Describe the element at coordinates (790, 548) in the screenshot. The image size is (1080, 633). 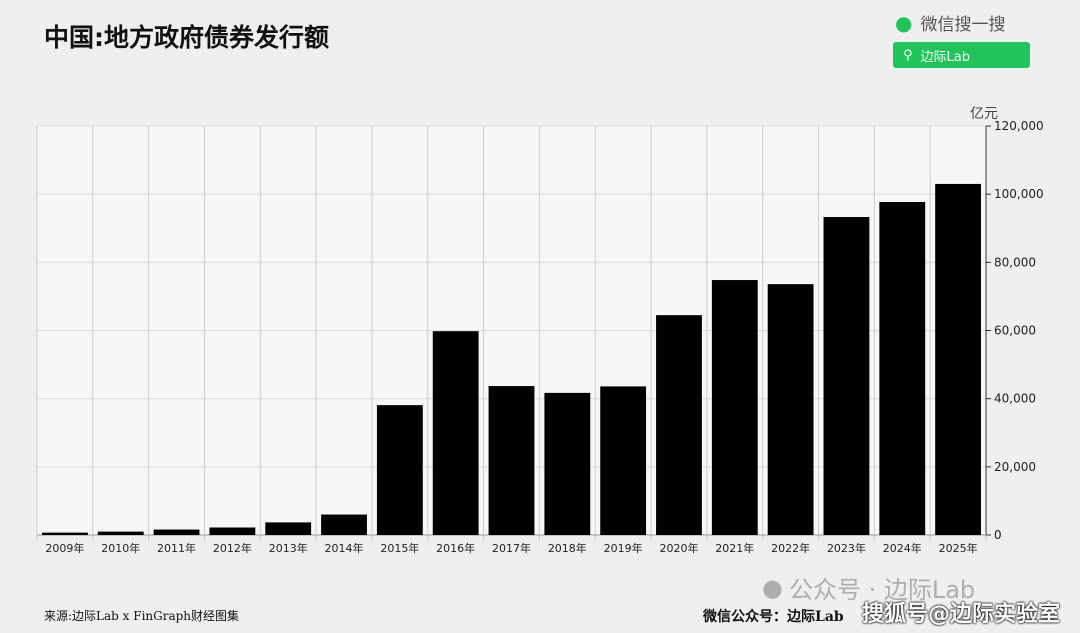
I see `x-tick-label: 2022年` at that location.